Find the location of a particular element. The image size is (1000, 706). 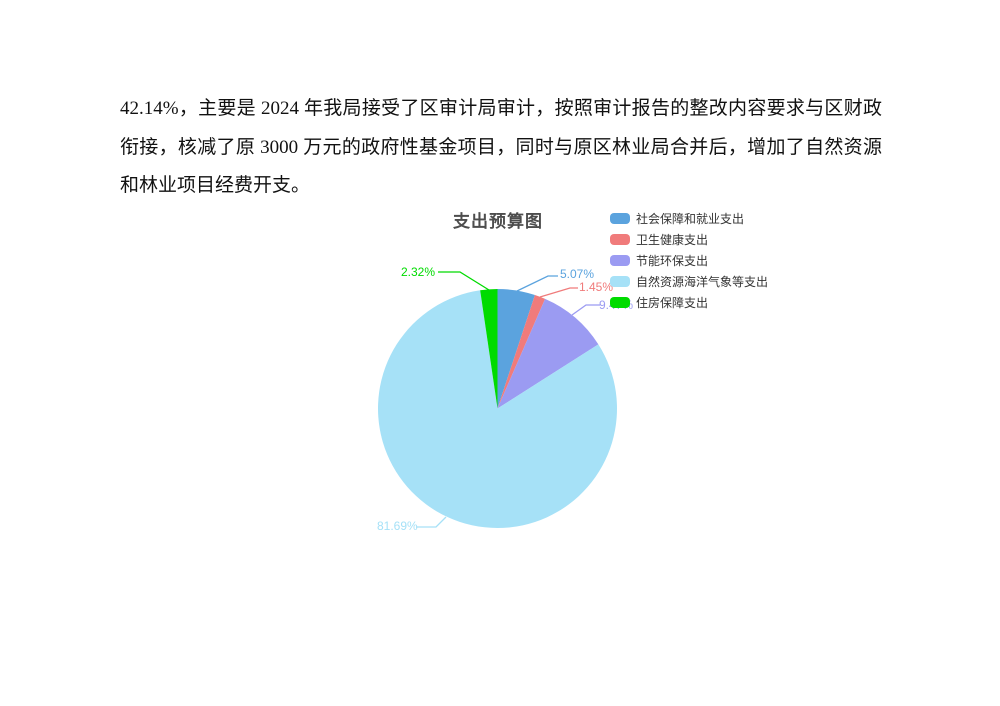

legend-swatch-natural-resources-icon is located at coordinates (620, 281).